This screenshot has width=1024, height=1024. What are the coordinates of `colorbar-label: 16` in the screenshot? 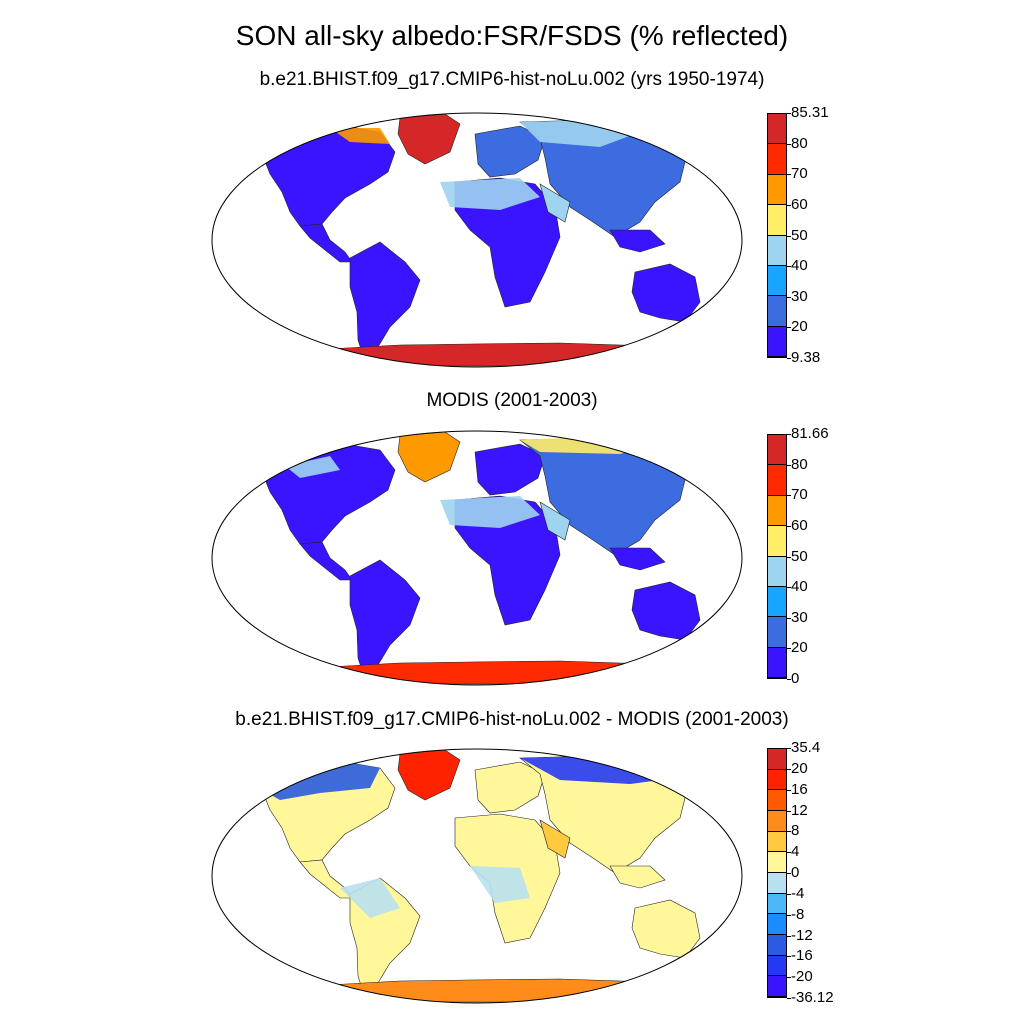 It's located at (799, 789).